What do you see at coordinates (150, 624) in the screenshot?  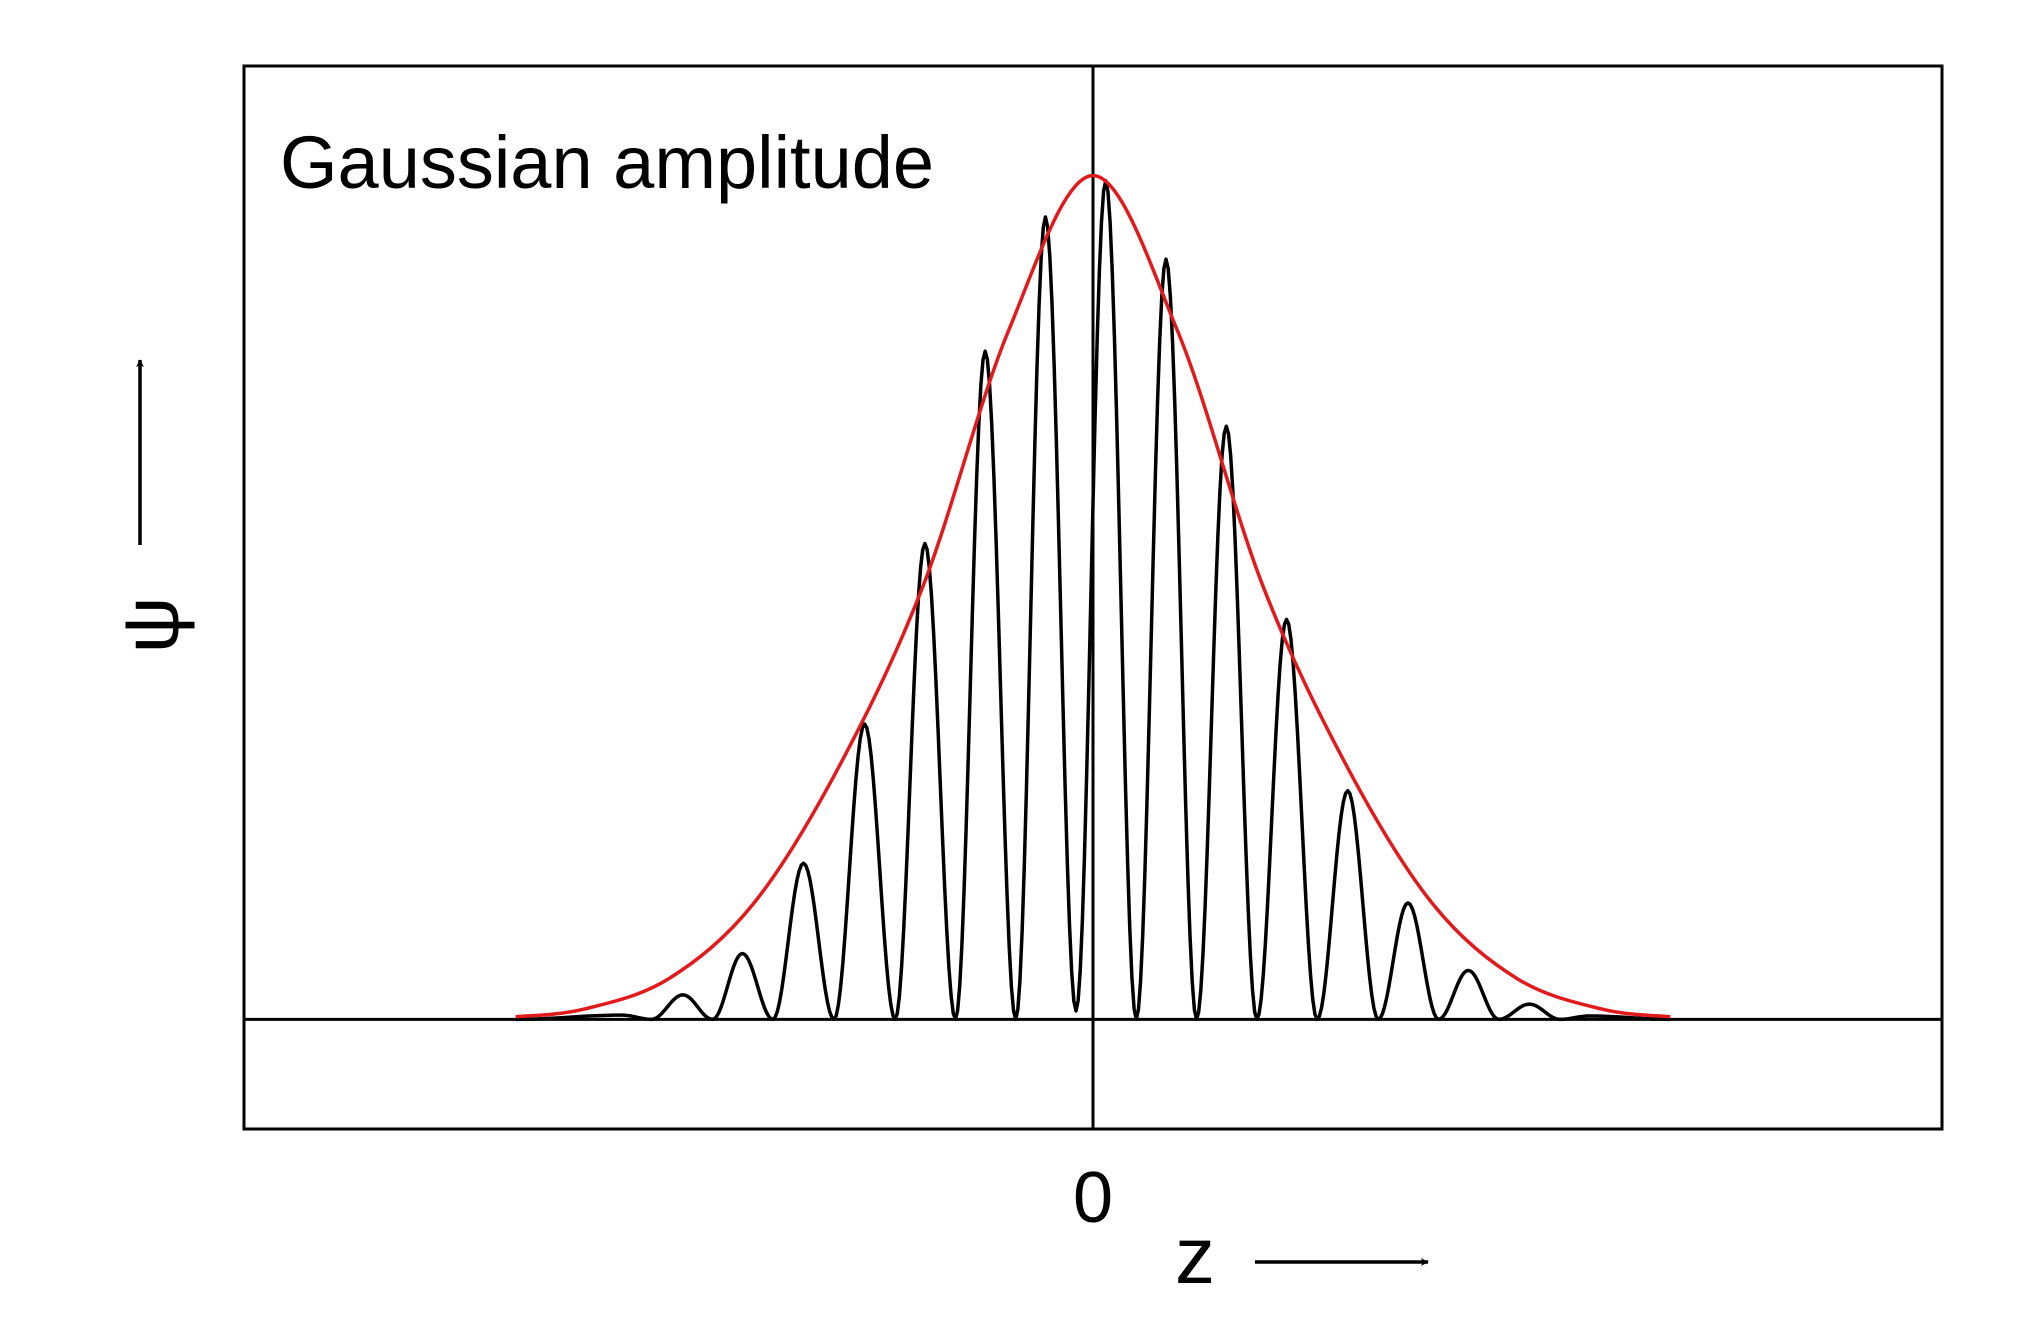 I see `y-axis-label: ψ` at bounding box center [150, 624].